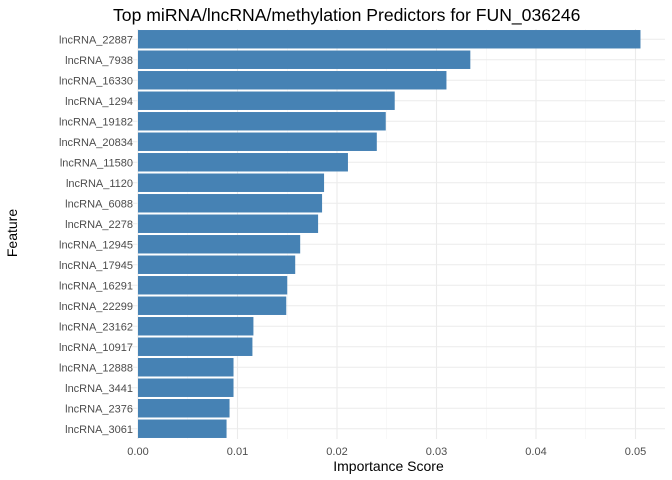 The image size is (672, 480). Describe the element at coordinates (99, 204) in the screenshot. I see `y-tick-label: lncRNA_6088` at that location.